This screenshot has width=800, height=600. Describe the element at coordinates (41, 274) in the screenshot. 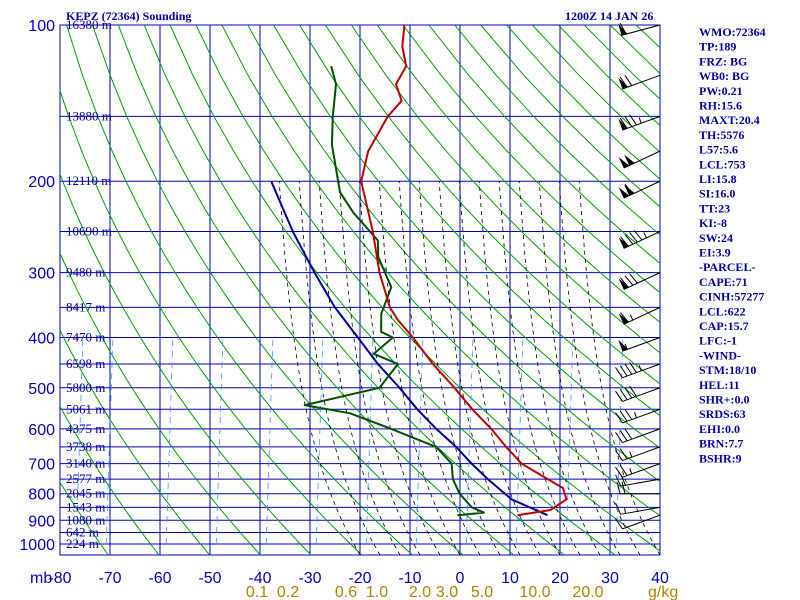

I see `pressure-tick-label: 300` at that location.